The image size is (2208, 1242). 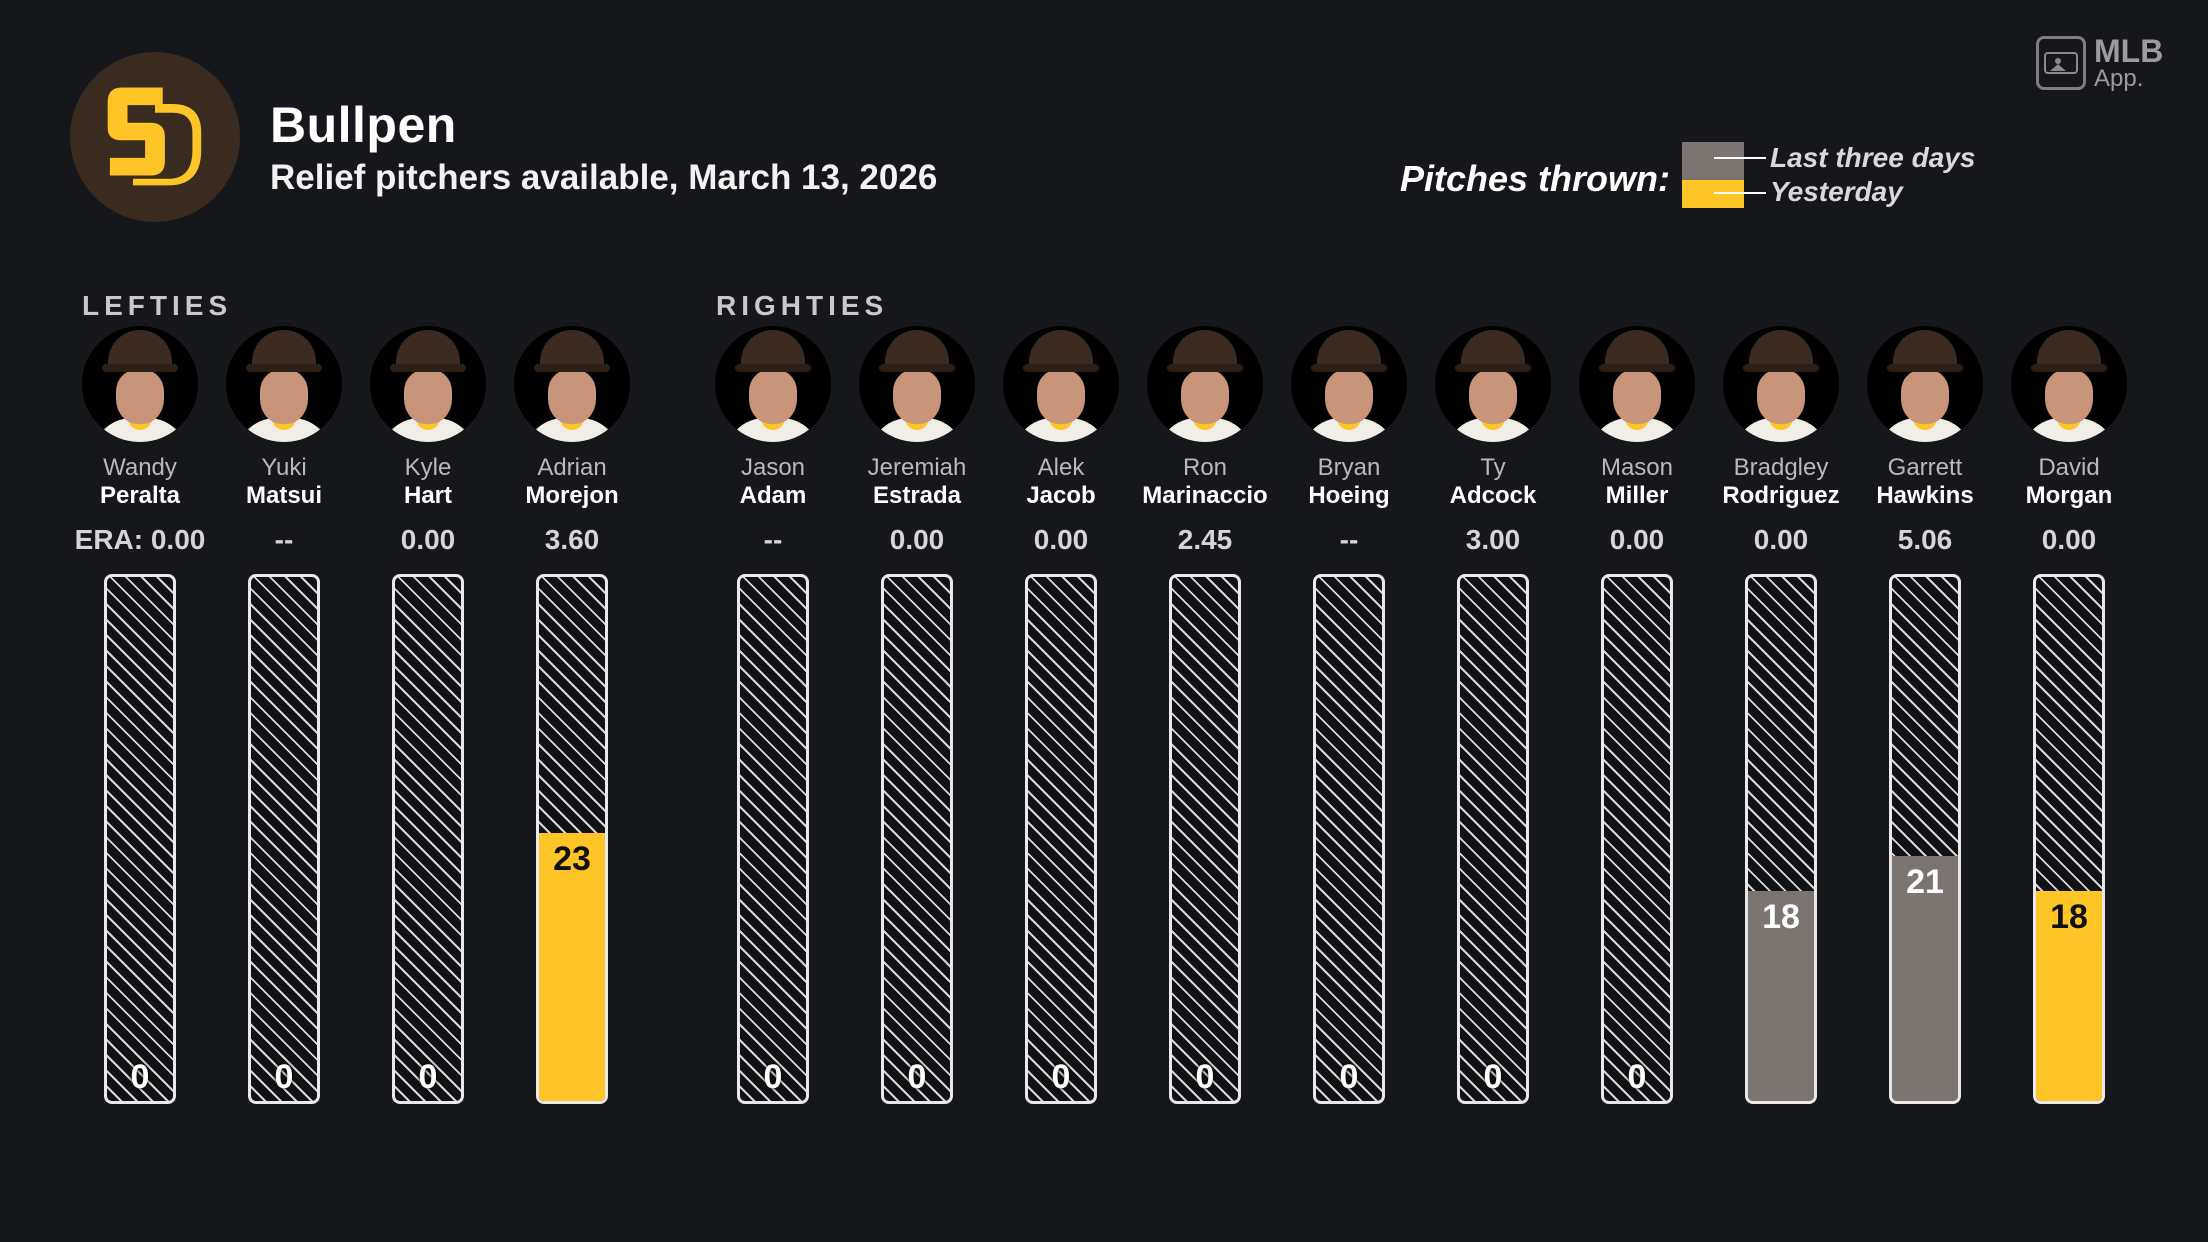 I want to click on legend-swatch-last-three-days, so click(x=1713, y=161).